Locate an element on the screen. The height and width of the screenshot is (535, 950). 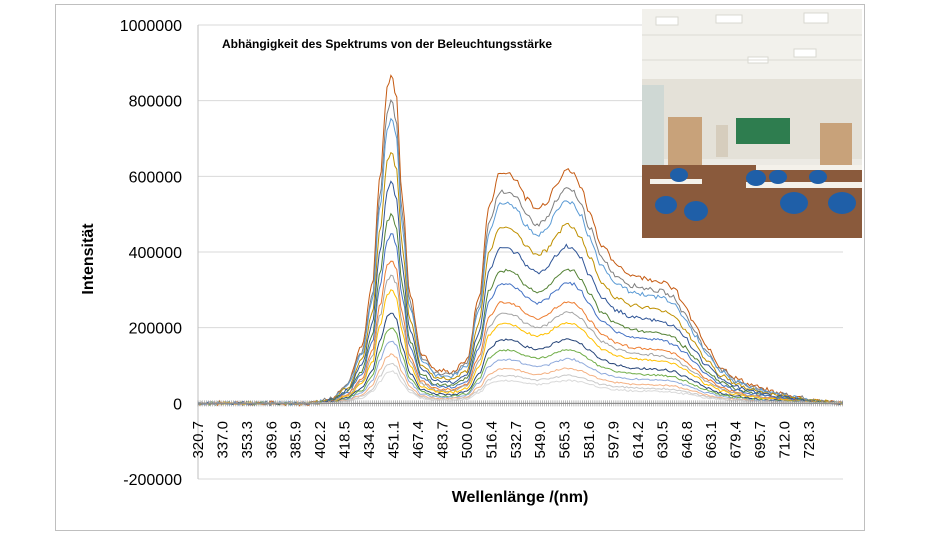
y-axis-title: Intensität is located at coordinates (88, 259).